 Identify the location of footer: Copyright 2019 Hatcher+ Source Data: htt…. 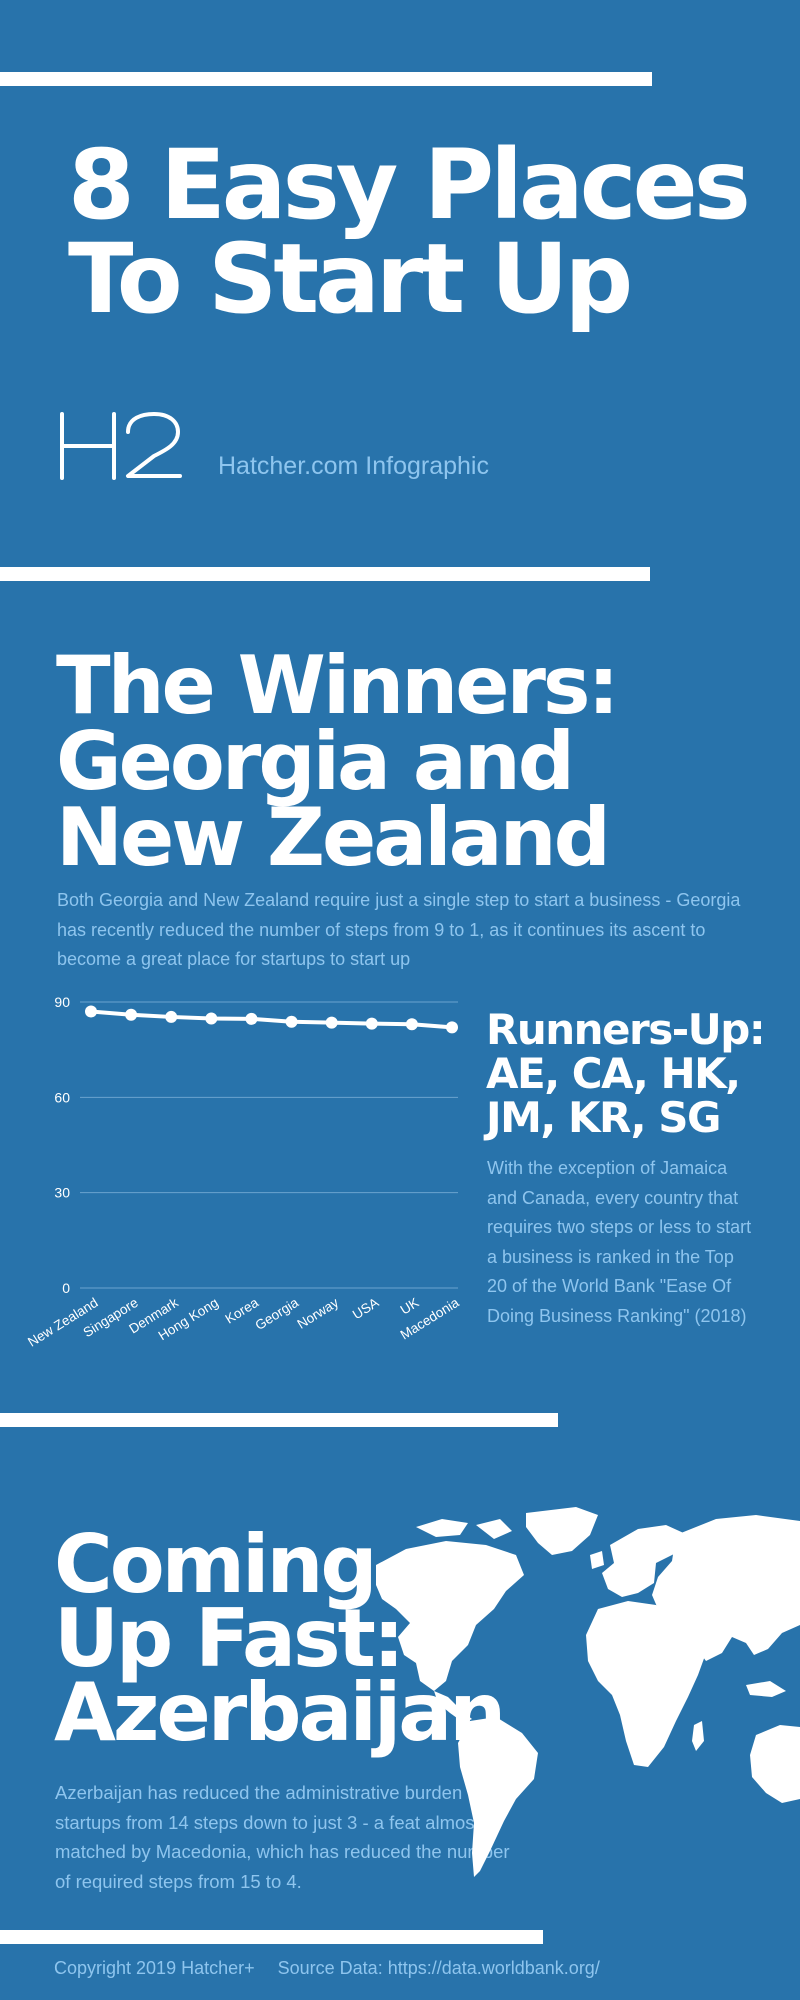
(336, 1968).